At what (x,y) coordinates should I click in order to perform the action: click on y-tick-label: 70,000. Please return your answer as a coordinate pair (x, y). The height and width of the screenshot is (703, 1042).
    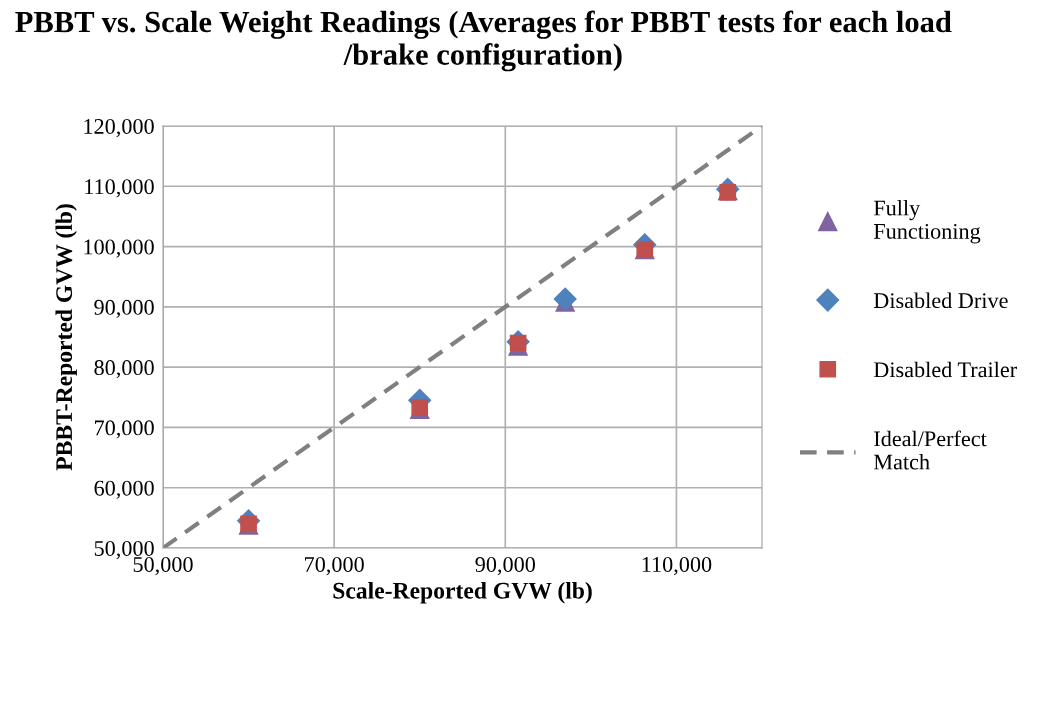
    Looking at the image, I should click on (124, 429).